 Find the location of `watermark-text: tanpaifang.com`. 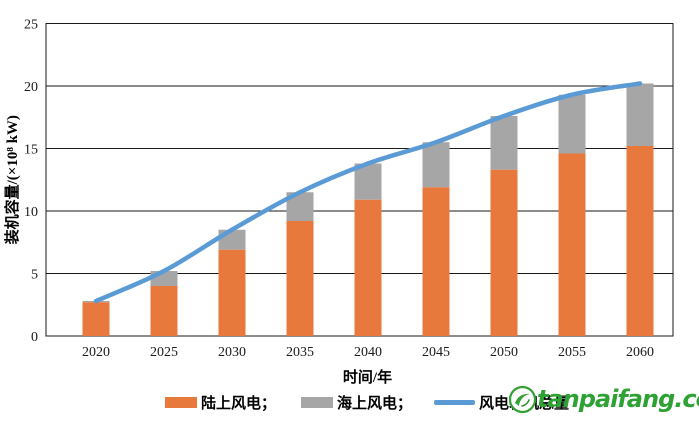

watermark-text: tanpaifang.com is located at coordinates (618, 399).